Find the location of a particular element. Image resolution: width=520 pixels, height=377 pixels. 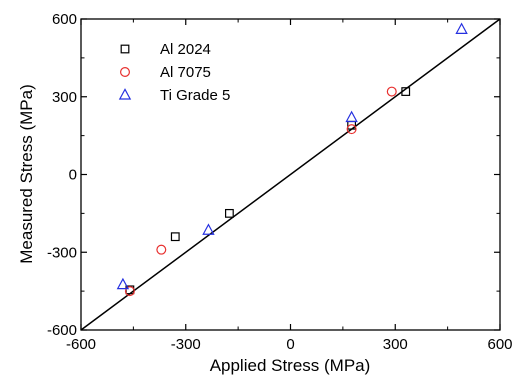

x-tick-label: 300 is located at coordinates (395, 344).